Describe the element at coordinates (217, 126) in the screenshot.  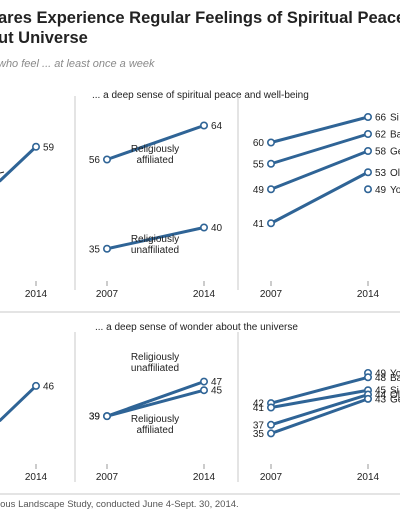
I see `data-label: 64` at that location.